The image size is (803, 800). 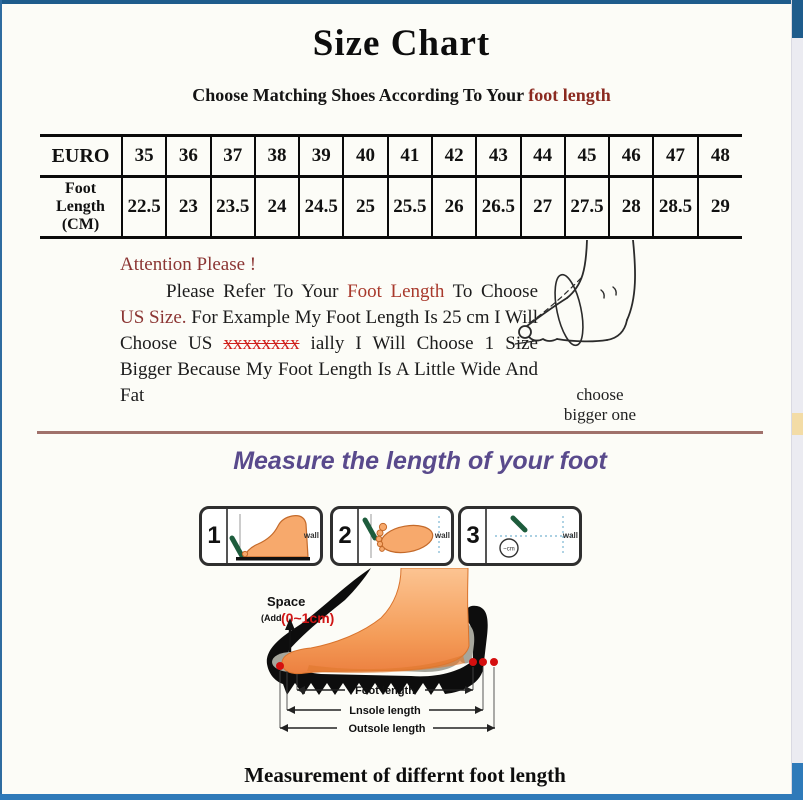 I want to click on top-border-bar, so click(x=401, y=2).